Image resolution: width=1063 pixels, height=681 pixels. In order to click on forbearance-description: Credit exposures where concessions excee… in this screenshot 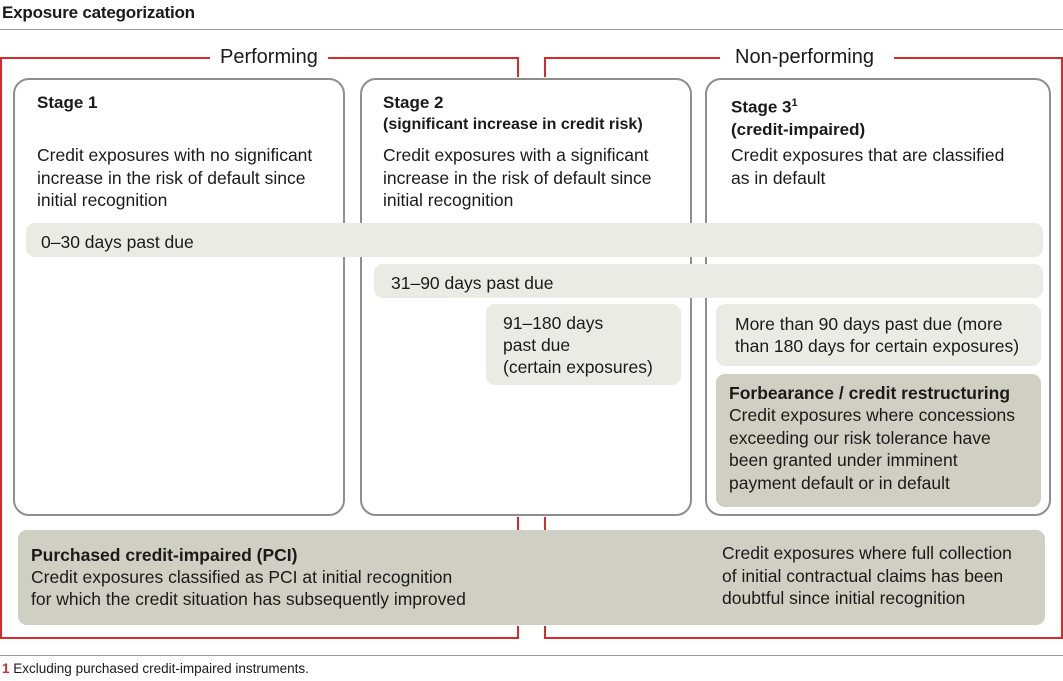, I will do `click(872, 449)`.